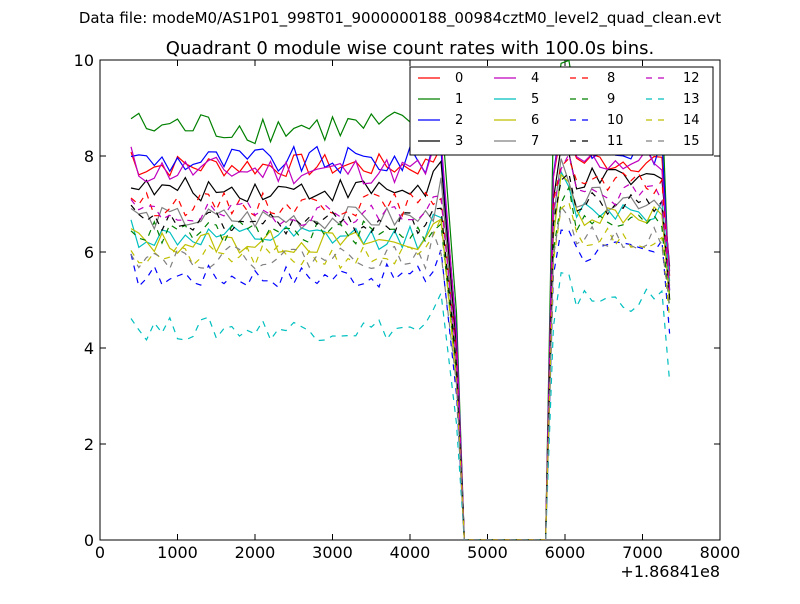 Image resolution: width=800 pixels, height=604 pixels. Describe the element at coordinates (332, 552) in the screenshot. I see `x-tick-label: 3000` at that location.